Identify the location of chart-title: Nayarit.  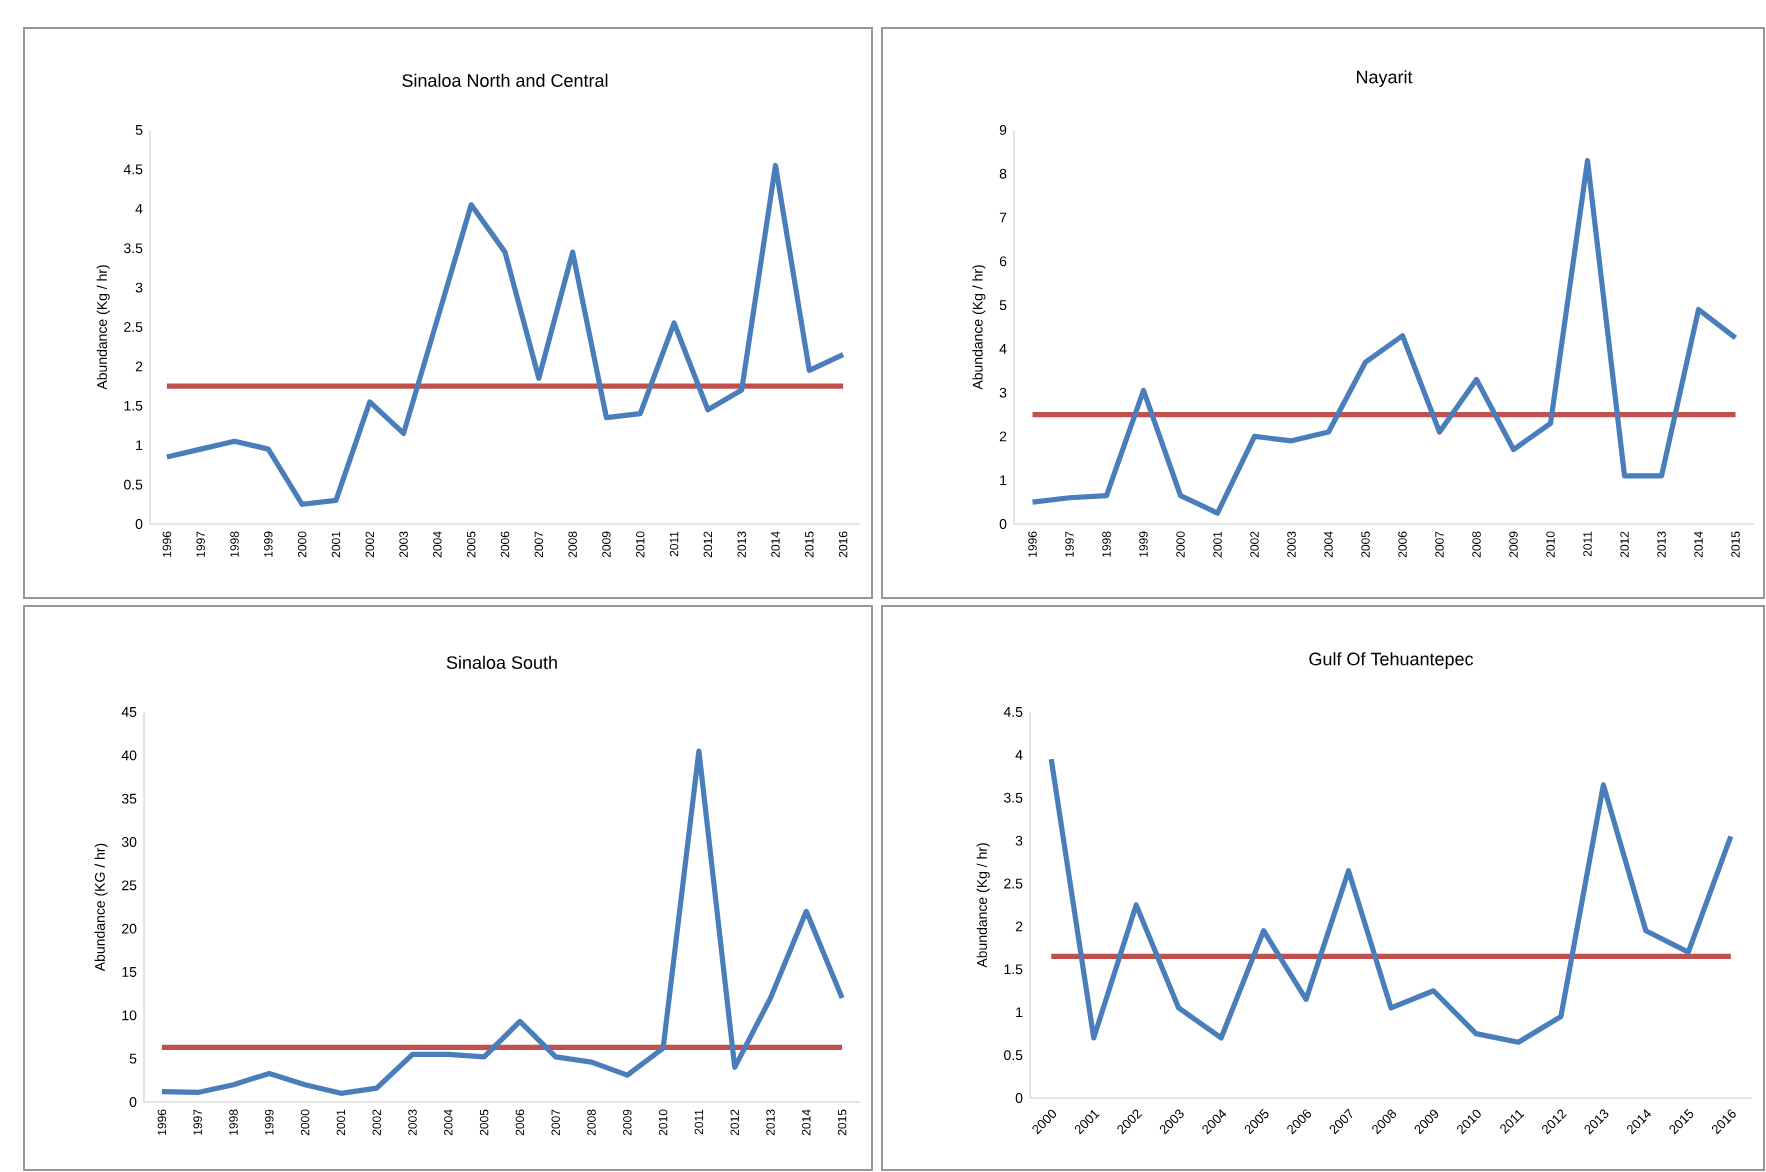
(1384, 78).